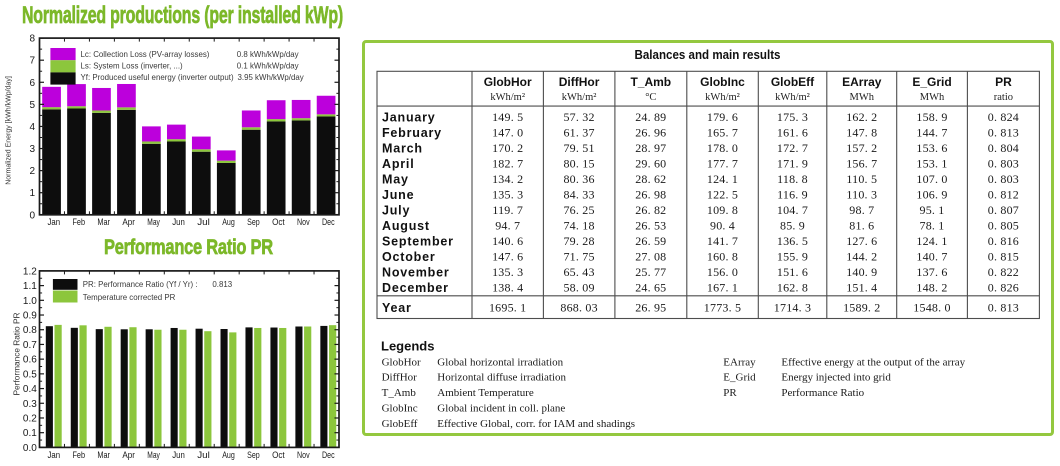 This screenshot has height=466, width=1060. What do you see at coordinates (650, 117) in the screenshot?
I see `svg-text: 24. 89` at bounding box center [650, 117].